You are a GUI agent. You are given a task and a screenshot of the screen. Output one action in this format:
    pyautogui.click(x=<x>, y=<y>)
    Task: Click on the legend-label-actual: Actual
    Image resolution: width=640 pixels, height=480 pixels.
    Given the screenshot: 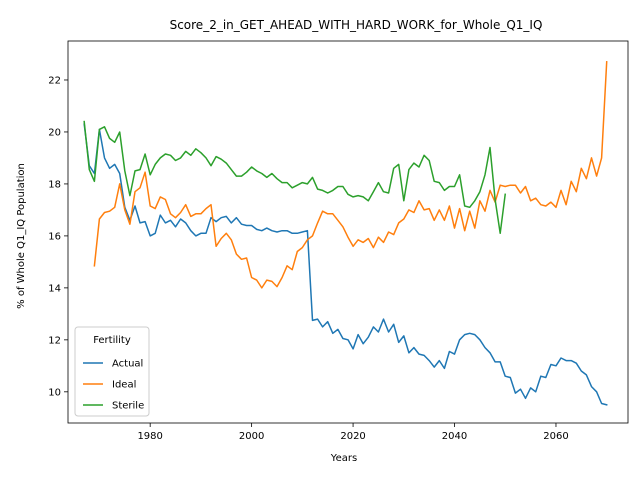 What is the action you would take?
    pyautogui.click(x=127, y=364)
    